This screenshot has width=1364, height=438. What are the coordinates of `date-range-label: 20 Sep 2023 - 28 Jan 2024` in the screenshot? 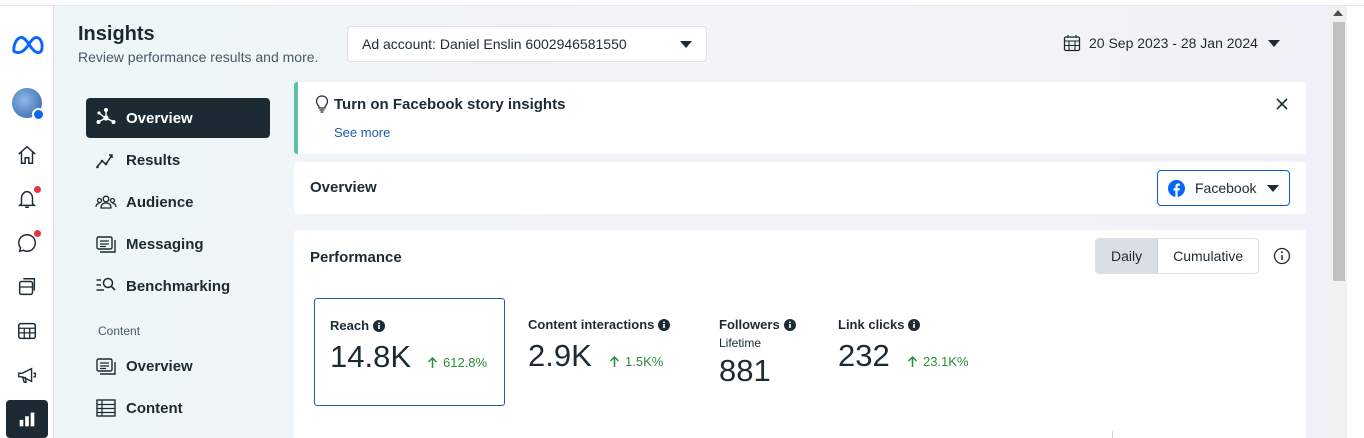 It's located at (1173, 43).